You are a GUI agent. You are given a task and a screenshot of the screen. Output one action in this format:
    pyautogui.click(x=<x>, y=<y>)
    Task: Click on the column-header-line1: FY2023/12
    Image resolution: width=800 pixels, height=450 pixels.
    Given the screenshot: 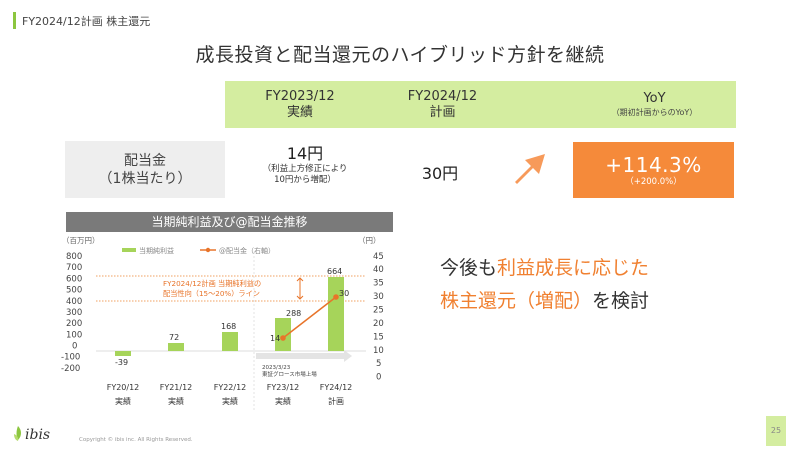 What is the action you would take?
    pyautogui.click(x=300, y=96)
    